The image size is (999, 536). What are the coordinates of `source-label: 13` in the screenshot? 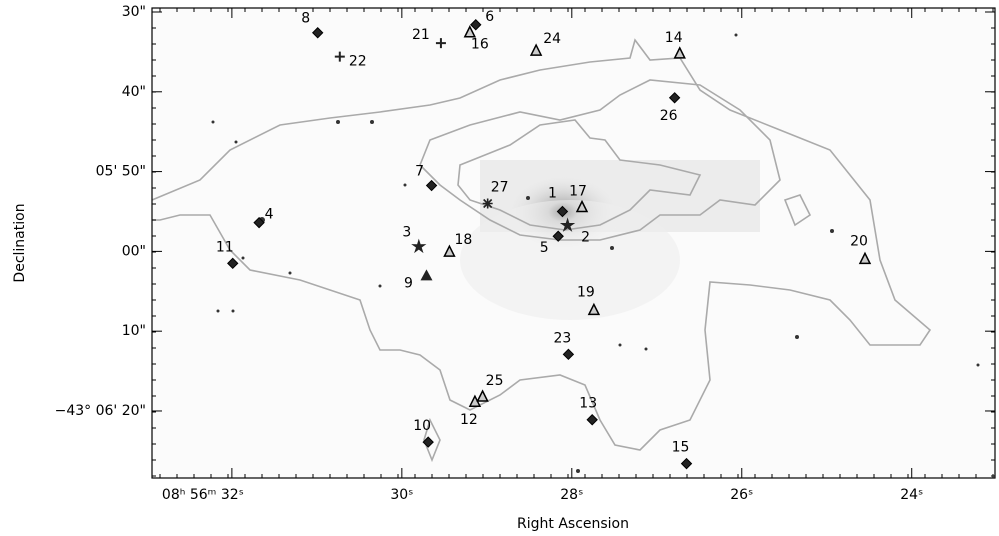 It's located at (588, 404).